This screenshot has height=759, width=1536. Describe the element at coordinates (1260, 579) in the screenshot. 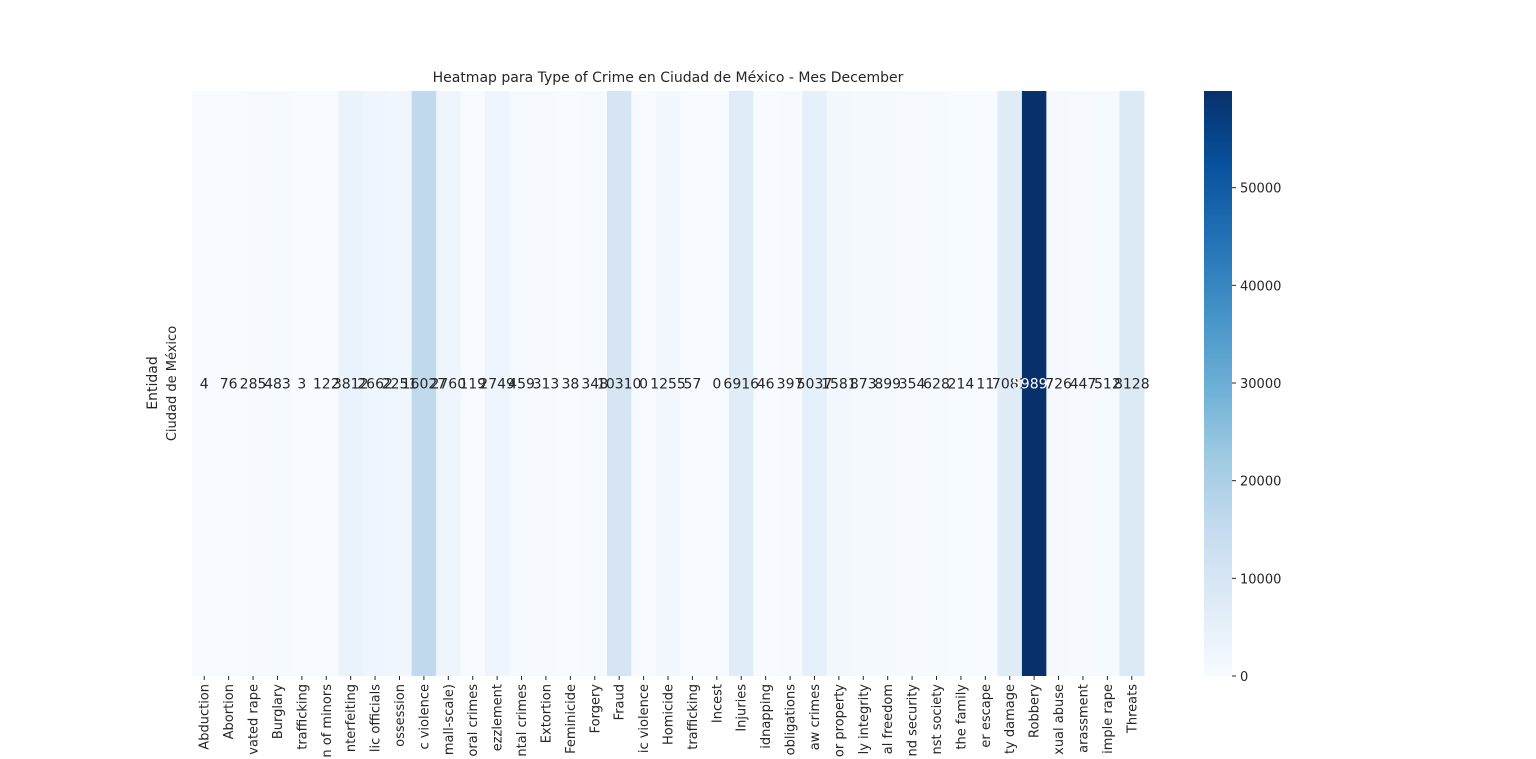

I see `colorbar-tick-label: 10000` at that location.